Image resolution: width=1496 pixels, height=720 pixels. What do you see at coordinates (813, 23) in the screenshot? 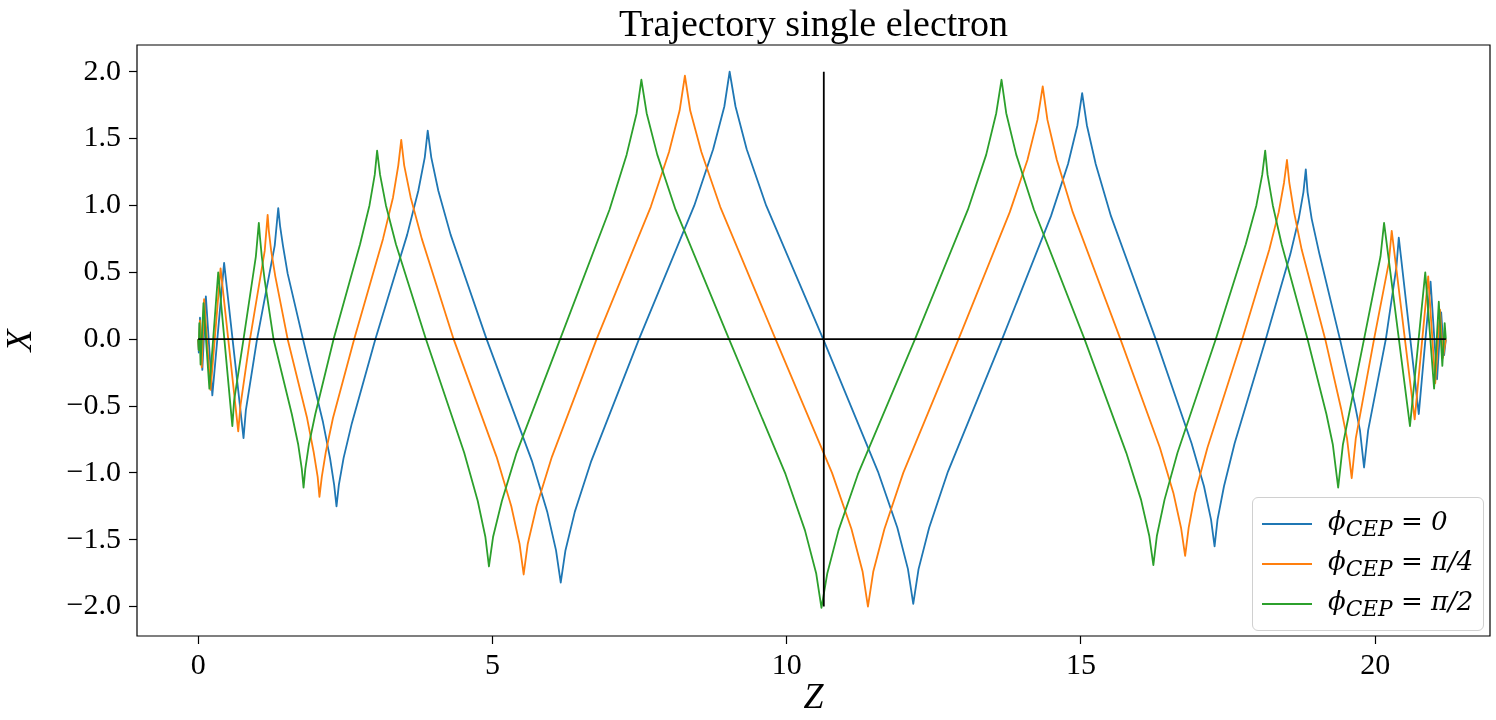
I see `chart-title: Trajectory single electron` at bounding box center [813, 23].